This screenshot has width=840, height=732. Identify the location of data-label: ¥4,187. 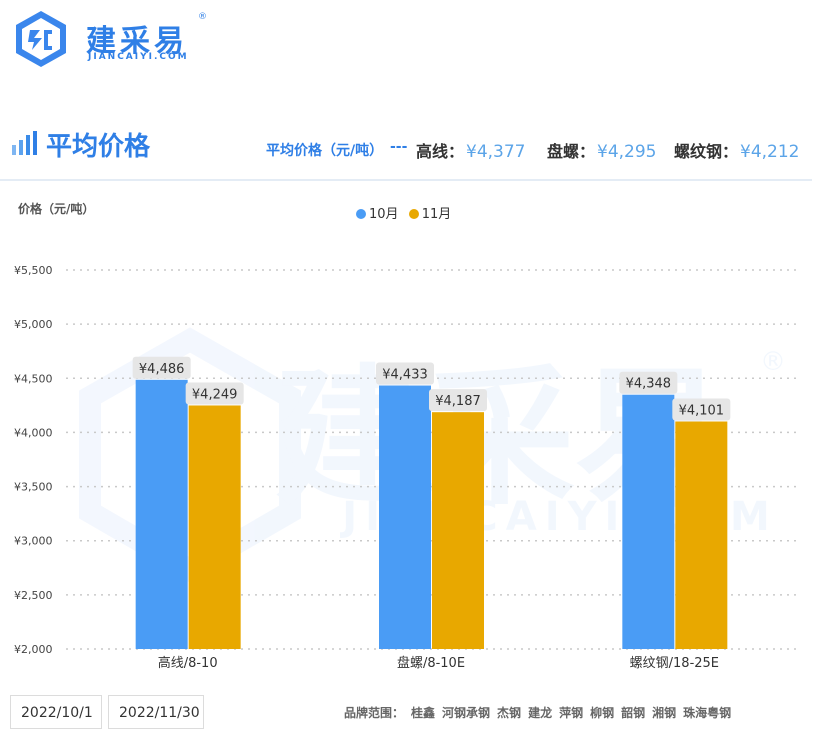
(458, 401).